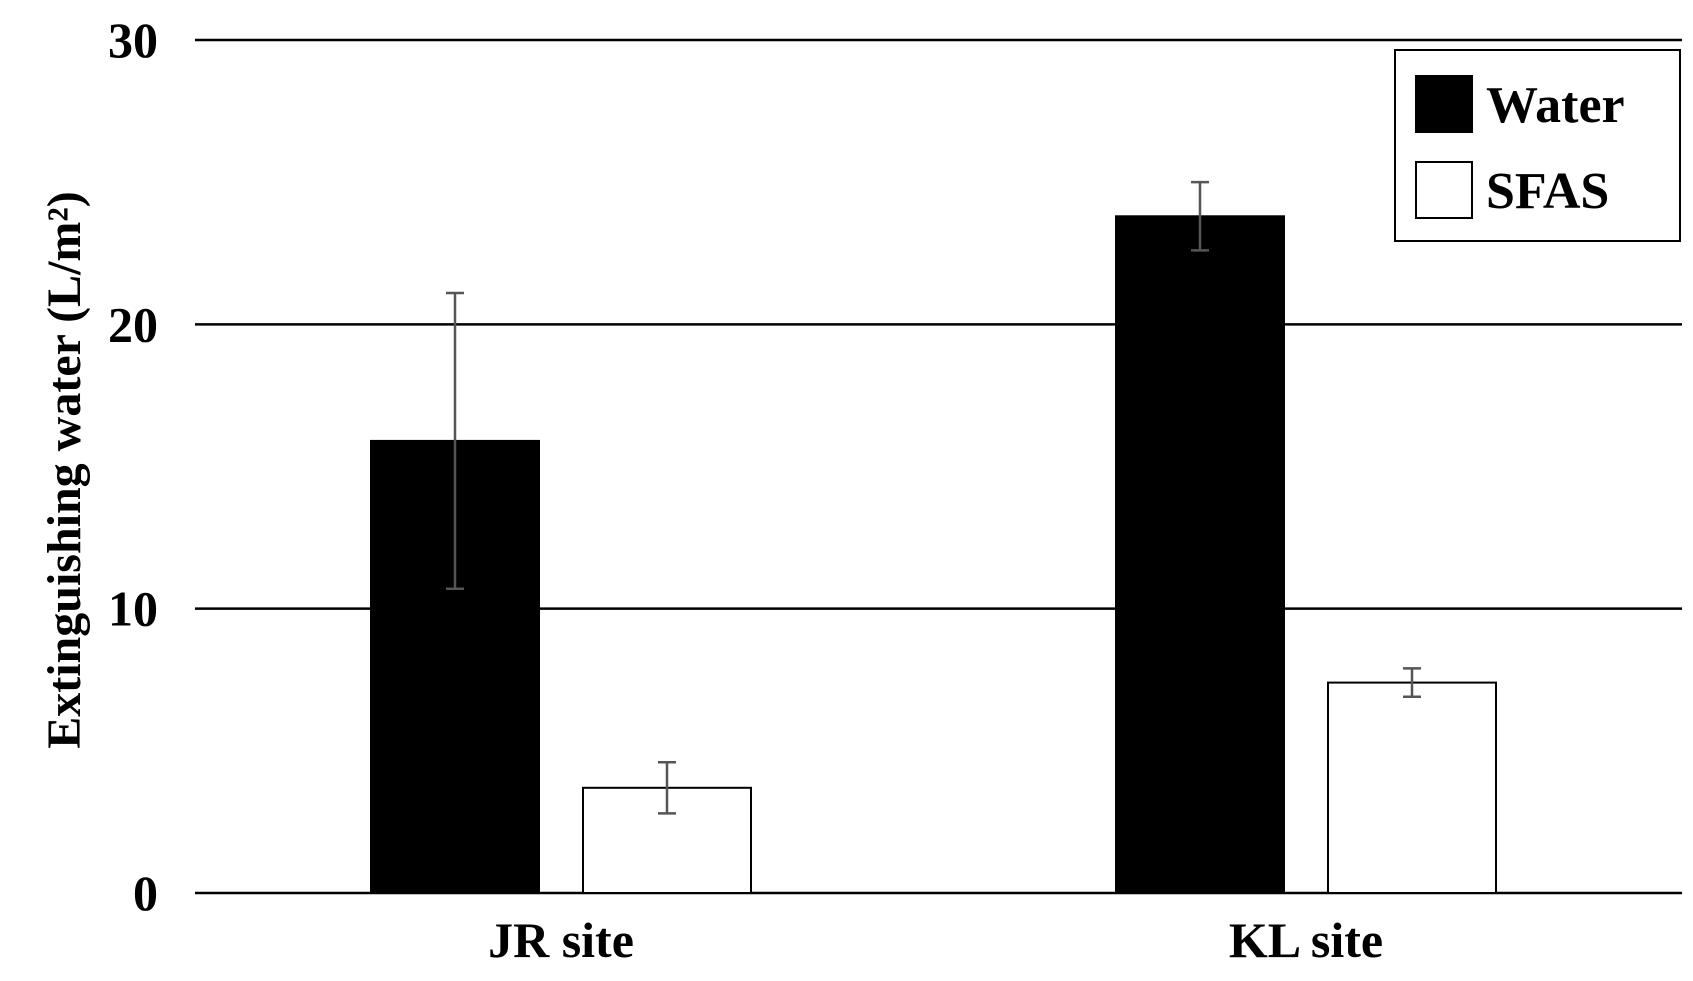 Image resolution: width=1693 pixels, height=981 pixels. Describe the element at coordinates (1547, 191) in the screenshot. I see `legend-label-sfas: SFAS` at that location.